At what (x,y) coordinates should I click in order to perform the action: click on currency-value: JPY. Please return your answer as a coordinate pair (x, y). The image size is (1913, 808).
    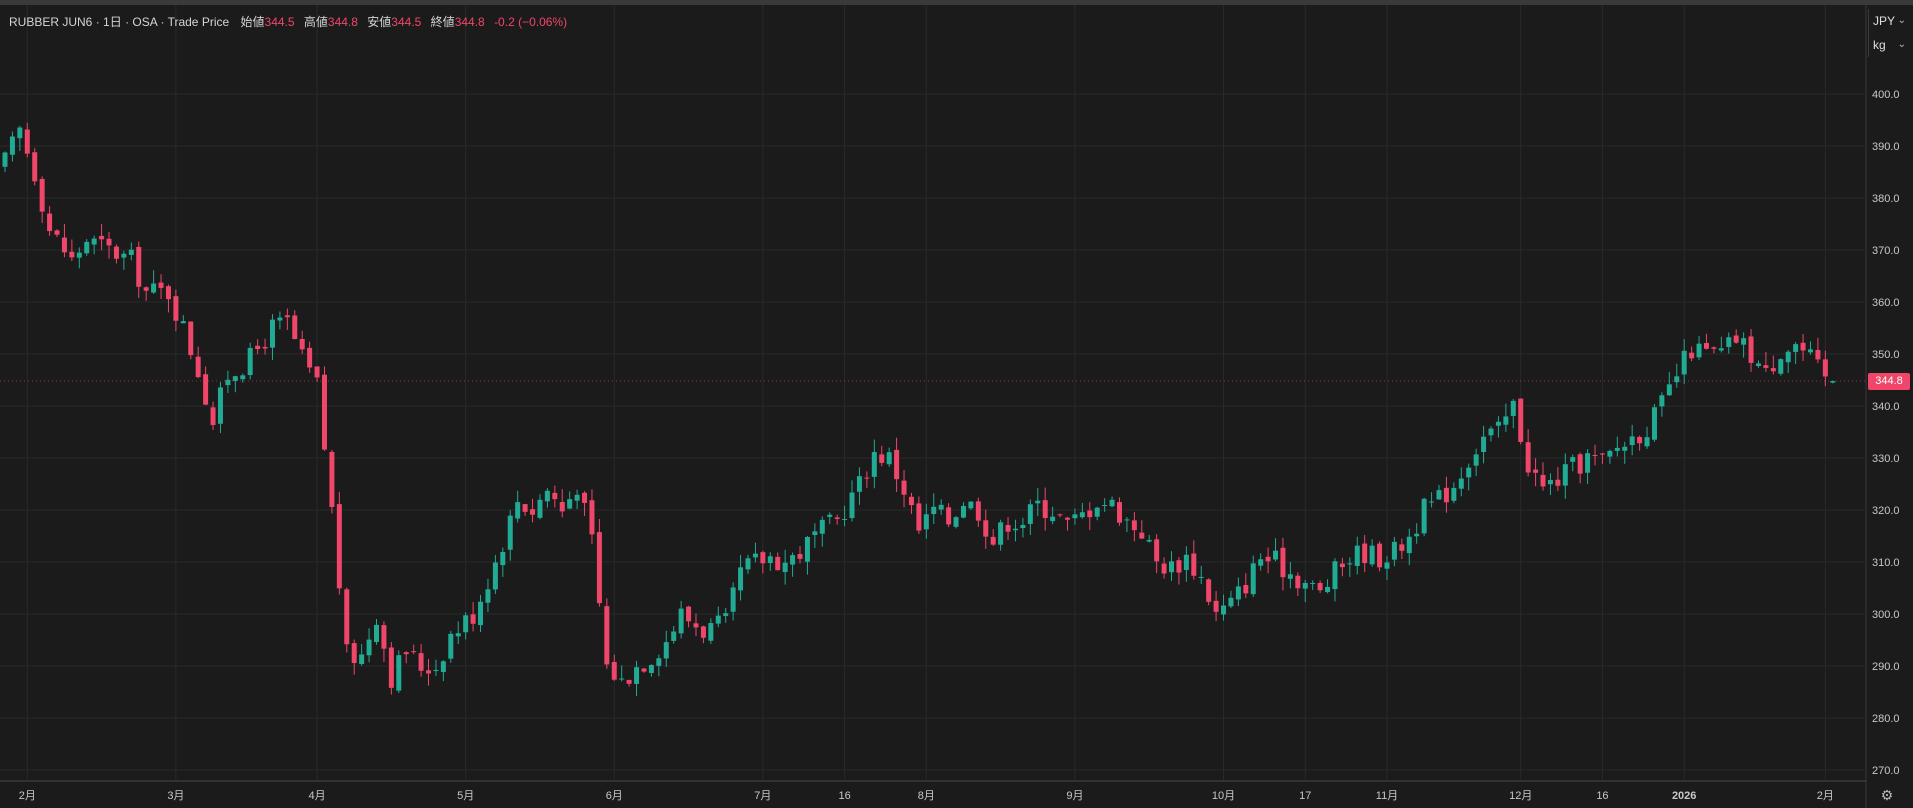
    Looking at the image, I should click on (1884, 21).